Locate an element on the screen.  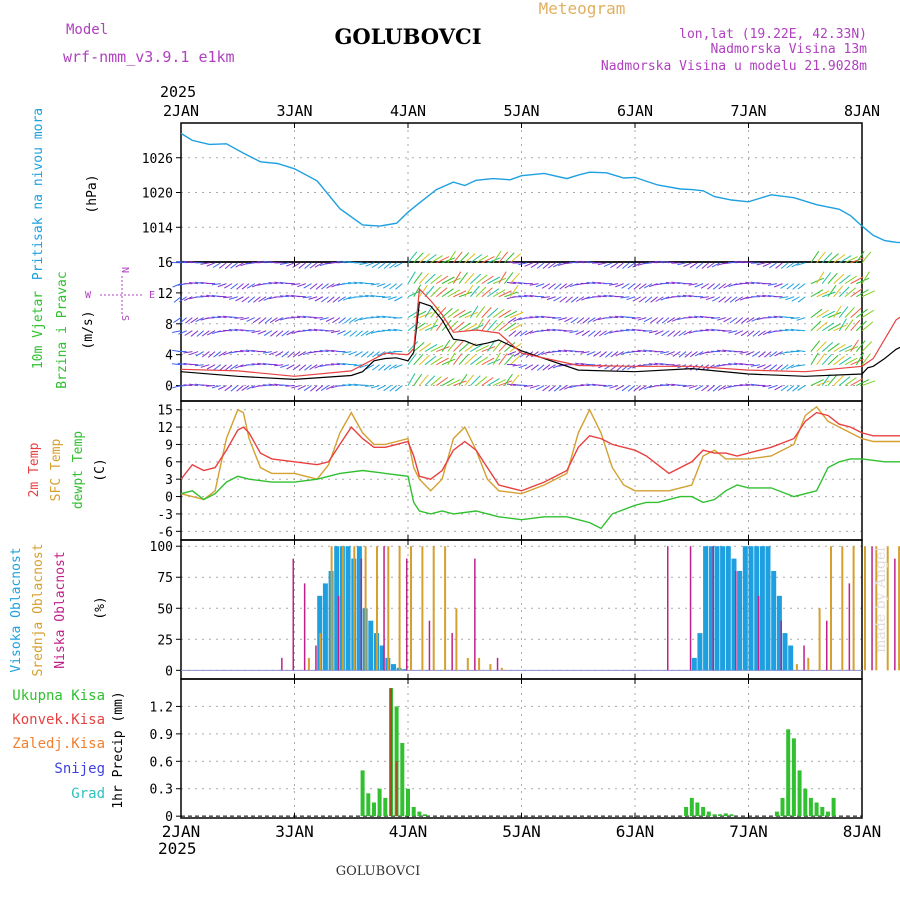
y-tick-label: 1.2 is located at coordinates (161, 707).